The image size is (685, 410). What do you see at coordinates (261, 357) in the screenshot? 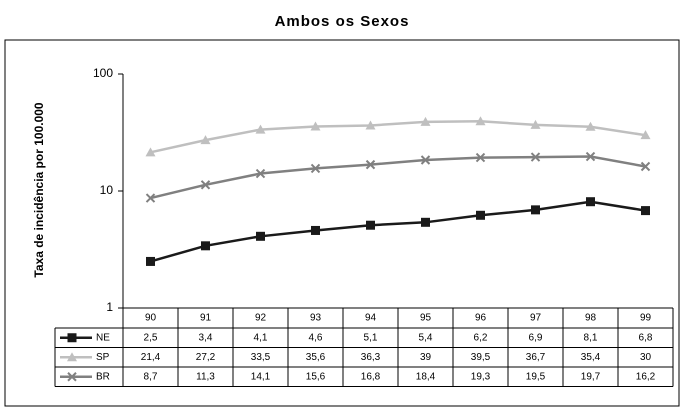
I see `data-label: 33,5` at bounding box center [261, 357].